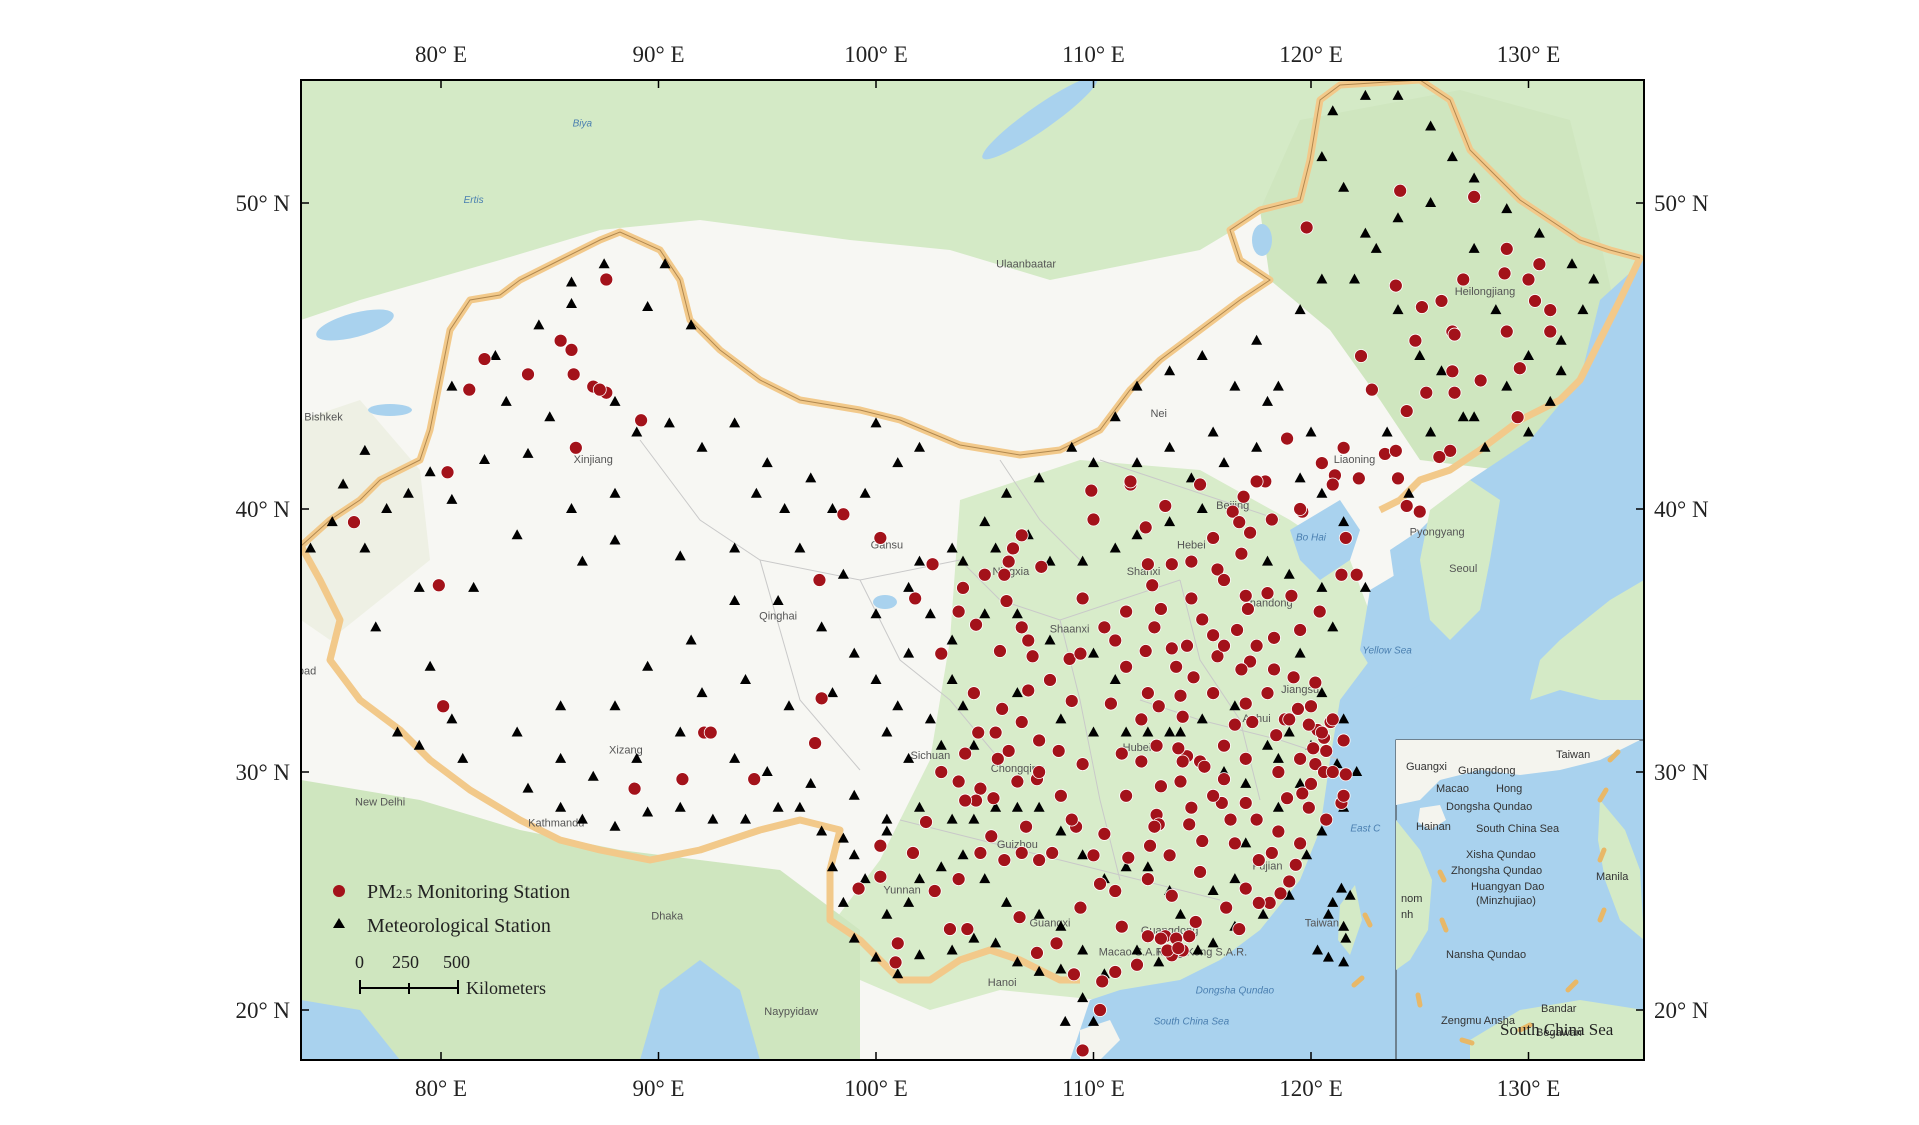 This screenshot has height=1125, width=1919. What do you see at coordinates (1559, 1009) in the screenshot?
I see `inset-label: Bandar` at bounding box center [1559, 1009].